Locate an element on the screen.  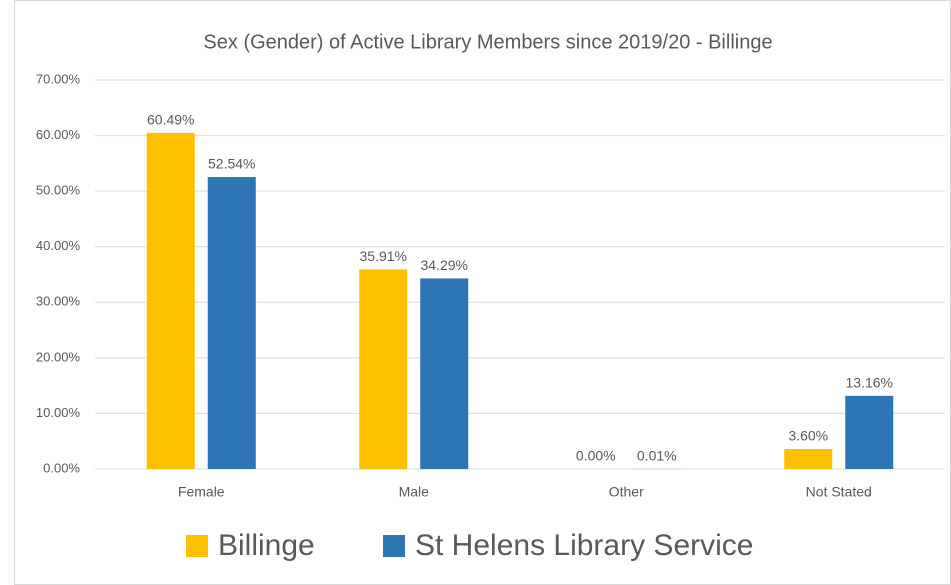
data-label: 0.00% is located at coordinates (596, 456).